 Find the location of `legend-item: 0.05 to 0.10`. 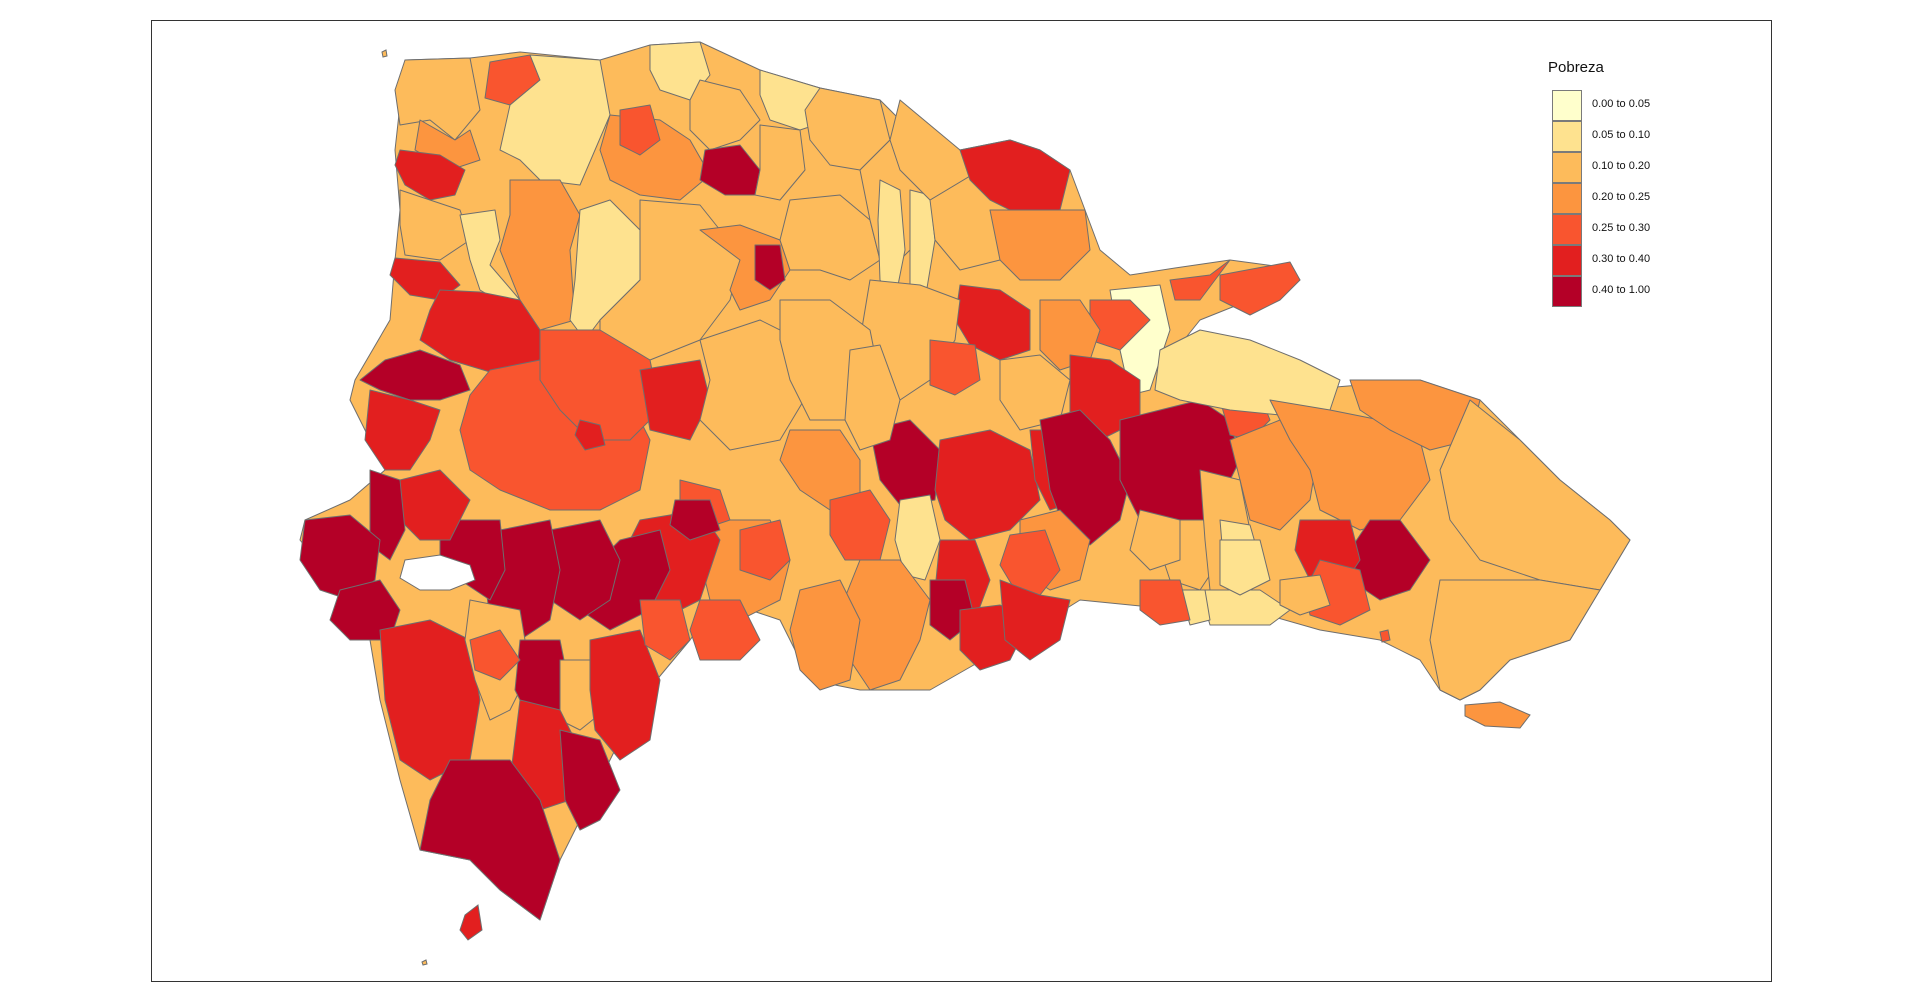

legend-item: 0.05 to 0.10 is located at coordinates (1623, 136).